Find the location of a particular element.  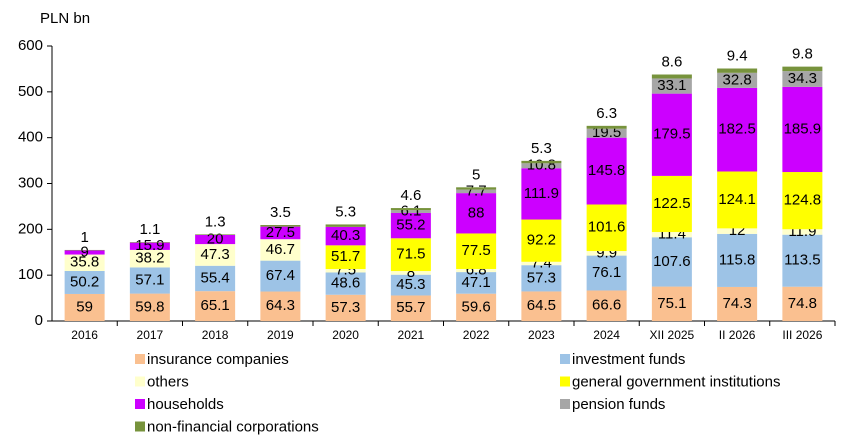

data-label: 55.4 is located at coordinates (215, 277).